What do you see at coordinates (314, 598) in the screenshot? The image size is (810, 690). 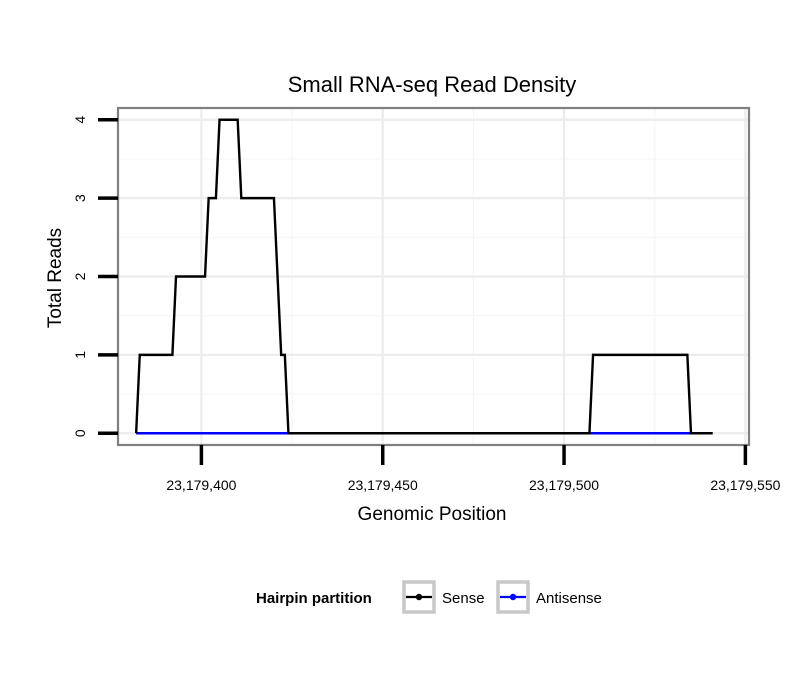 I see `legend-title: Hairpin partition` at bounding box center [314, 598].